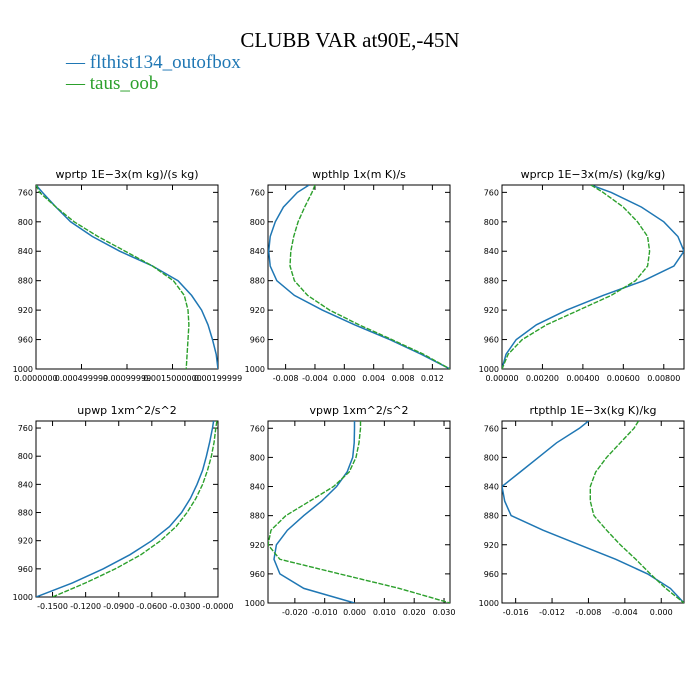 The height and width of the screenshot is (700, 700). I want to click on subplot-title: upwp 1xm^2/s^2, so click(127, 410).